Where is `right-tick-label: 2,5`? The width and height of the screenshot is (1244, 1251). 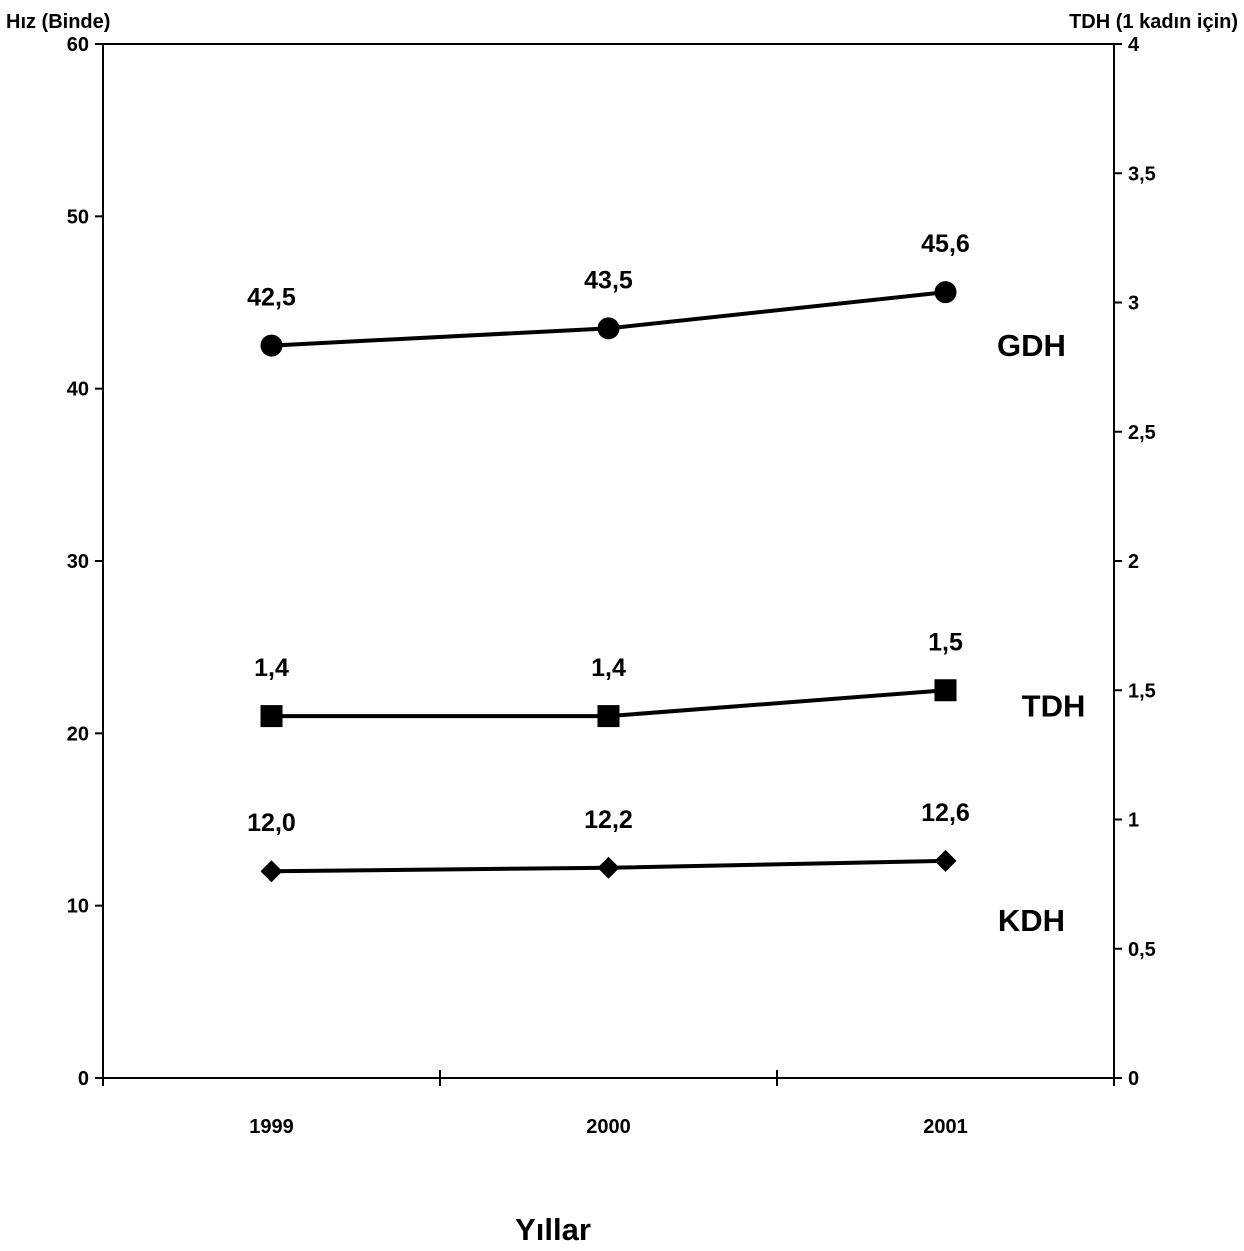 right-tick-label: 2,5 is located at coordinates (1142, 433).